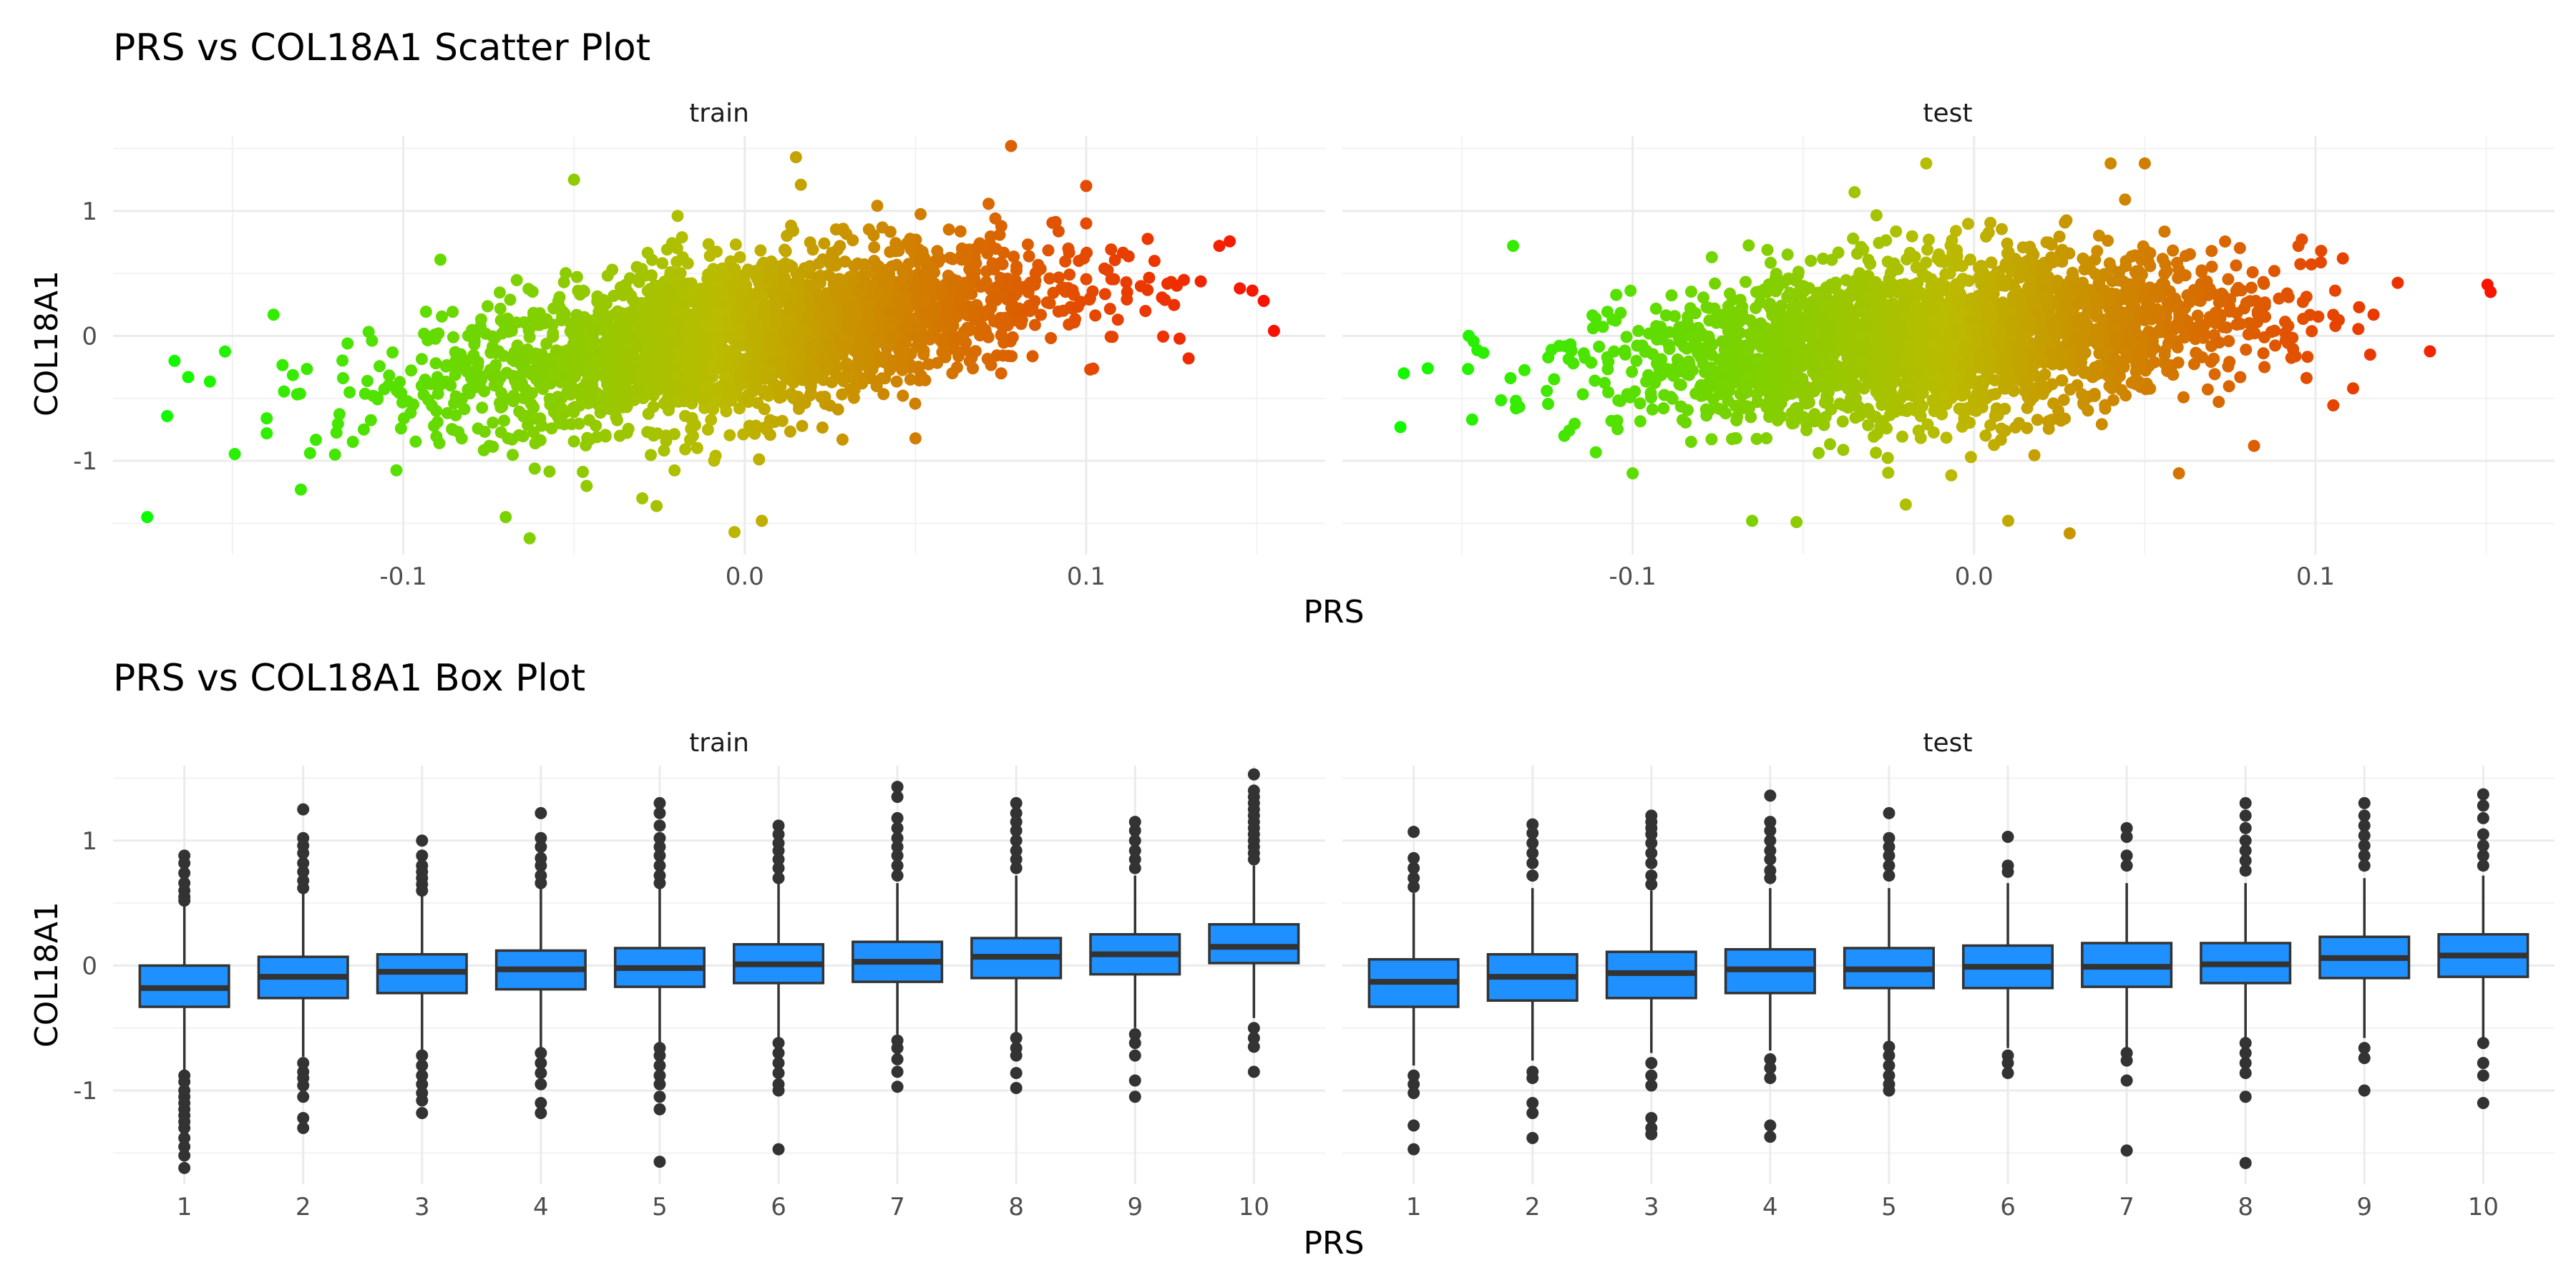 The height and width of the screenshot is (1288, 2576). I want to click on x-tick-label: -0.1, so click(1632, 576).